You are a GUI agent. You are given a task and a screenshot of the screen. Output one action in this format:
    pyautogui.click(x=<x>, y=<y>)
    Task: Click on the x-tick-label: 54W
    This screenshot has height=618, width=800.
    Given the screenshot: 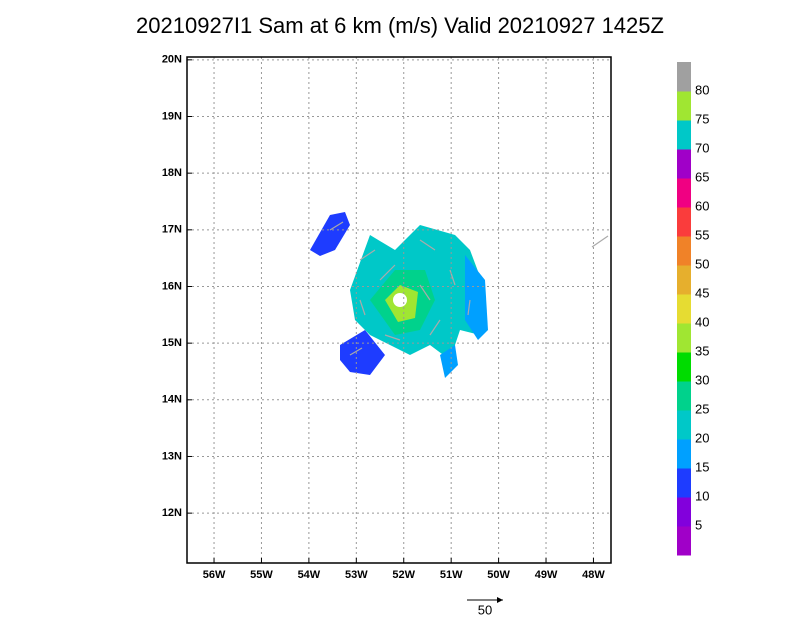 What is the action you would take?
    pyautogui.click(x=309, y=575)
    